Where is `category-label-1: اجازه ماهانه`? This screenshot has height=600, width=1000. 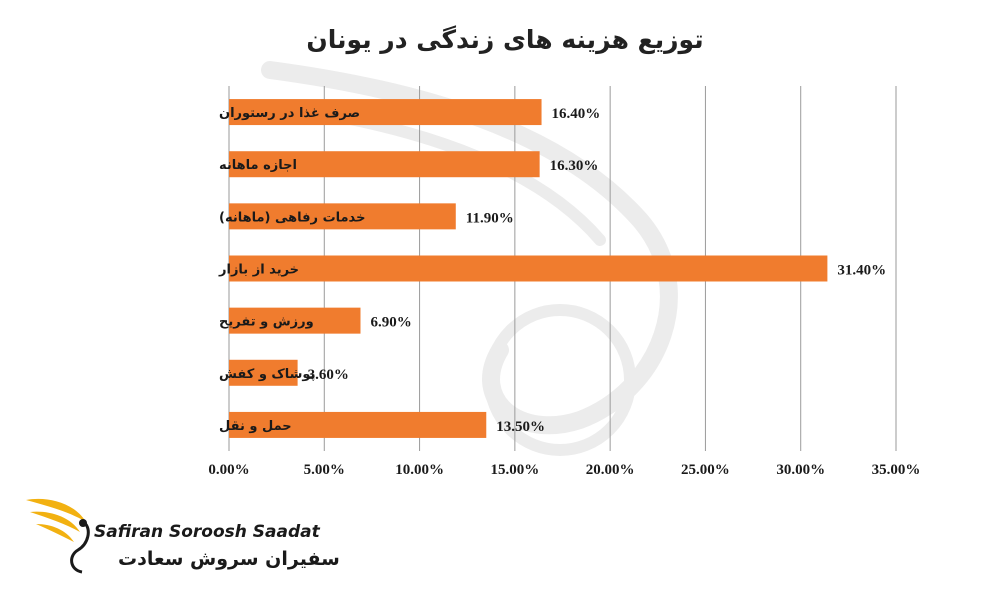
category-label-1: اجازه ماهانه is located at coordinates (258, 165).